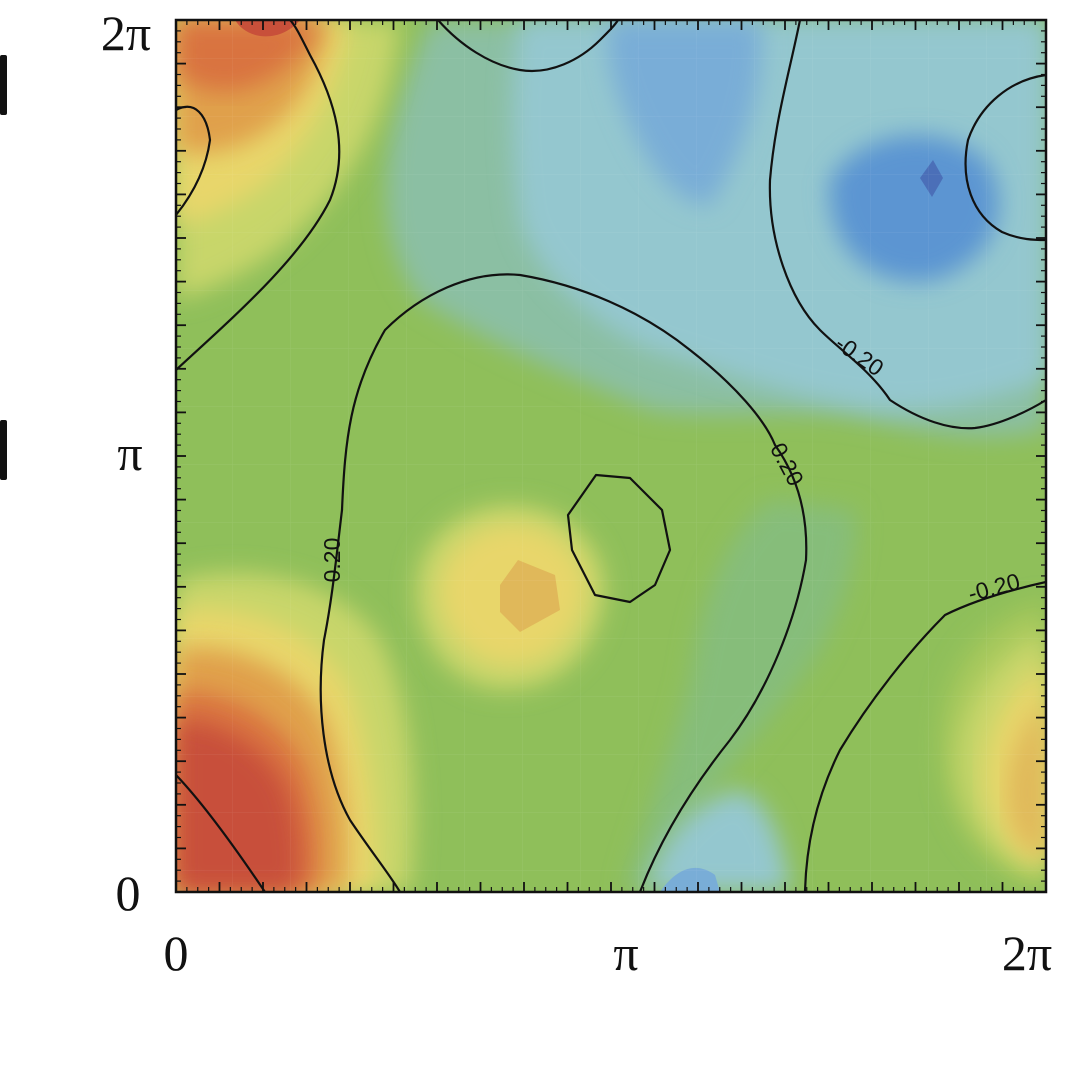 This screenshot has height=1066, width=1066. I want to click on y-tick-label: π, so click(129, 453).